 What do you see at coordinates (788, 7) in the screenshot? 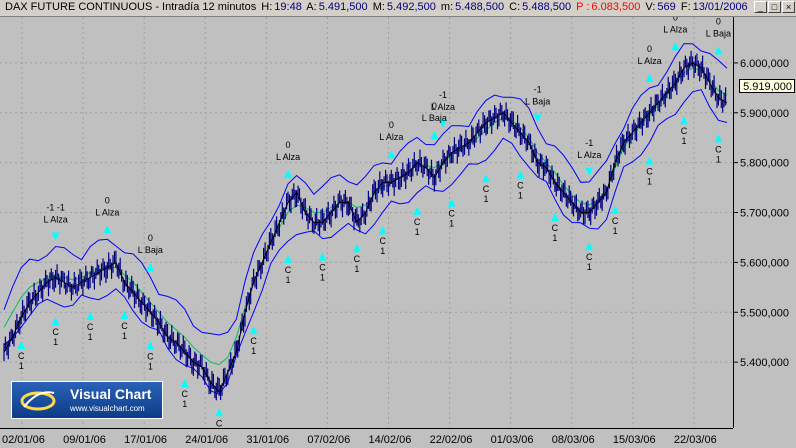
I see `close-button: ×` at bounding box center [788, 7].